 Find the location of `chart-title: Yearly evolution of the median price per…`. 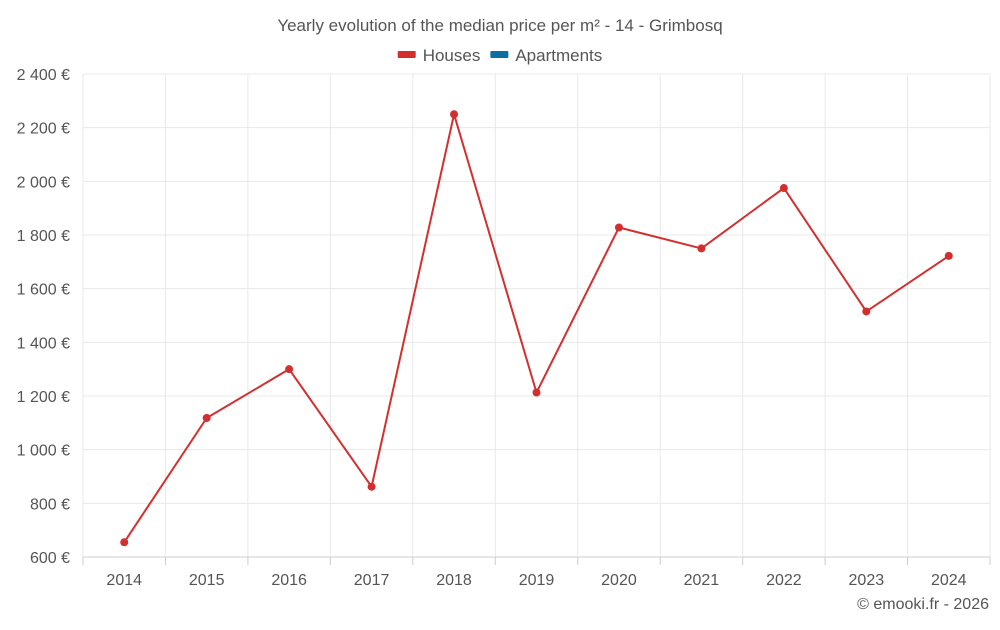

chart-title: Yearly evolution of the median price per… is located at coordinates (499, 25).